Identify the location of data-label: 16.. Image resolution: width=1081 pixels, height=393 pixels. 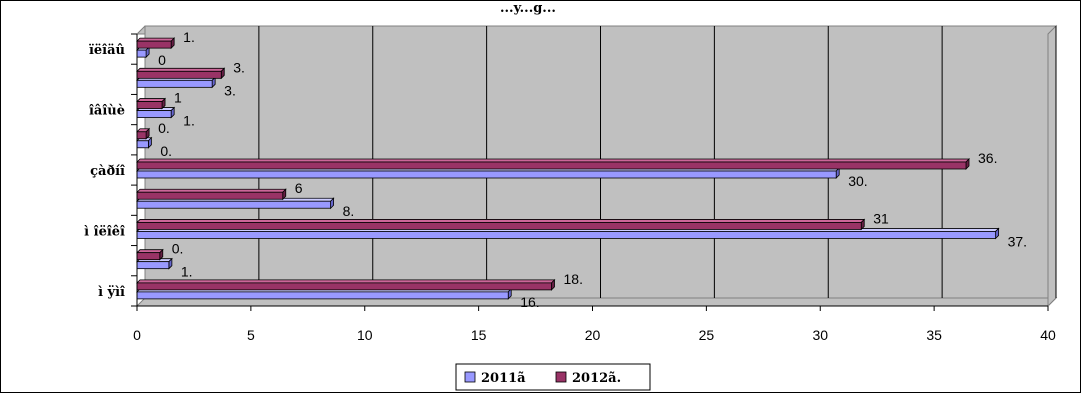
(529, 302).